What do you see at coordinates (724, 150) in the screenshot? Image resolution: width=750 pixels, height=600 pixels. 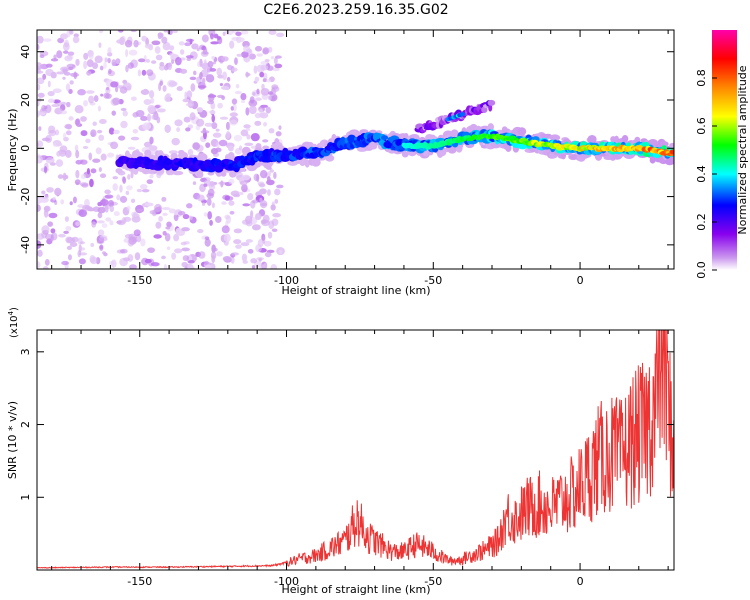 I see `colorbar` at bounding box center [724, 150].